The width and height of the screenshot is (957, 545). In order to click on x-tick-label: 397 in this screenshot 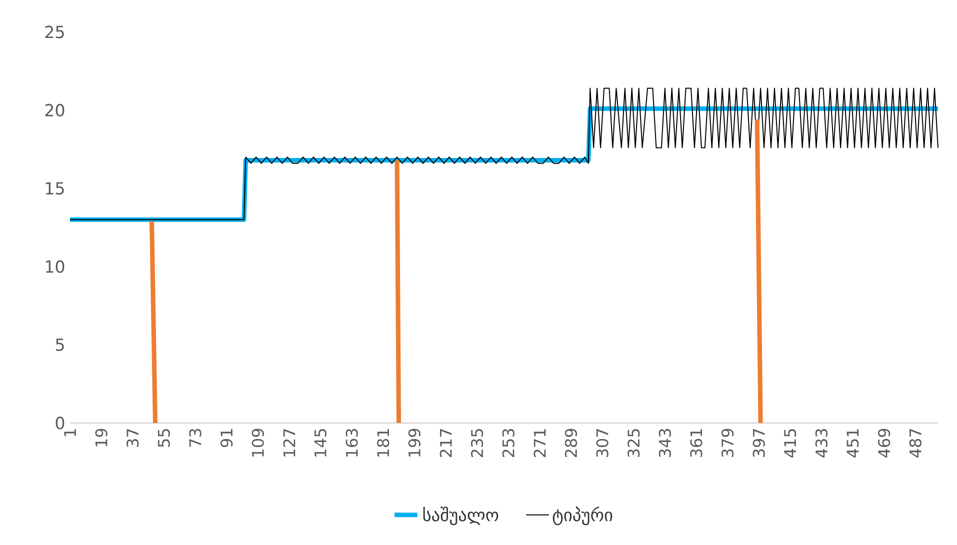, I will do `click(758, 443)`.